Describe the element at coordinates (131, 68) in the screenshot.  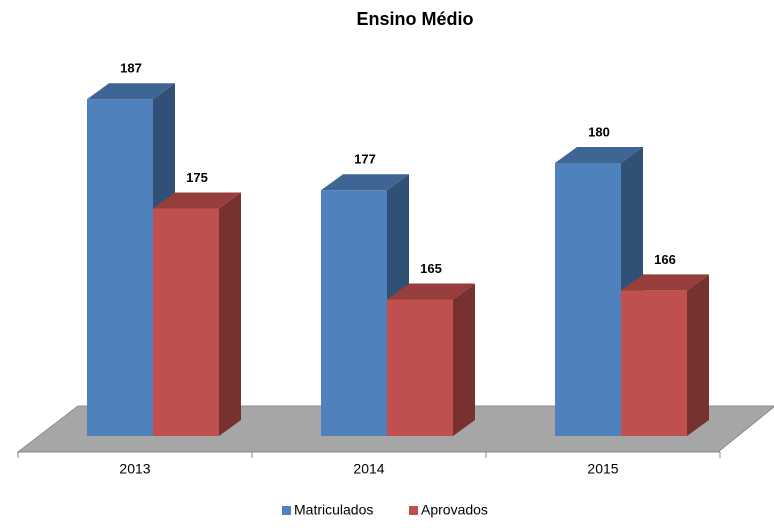
I see `value-label: 187` at that location.